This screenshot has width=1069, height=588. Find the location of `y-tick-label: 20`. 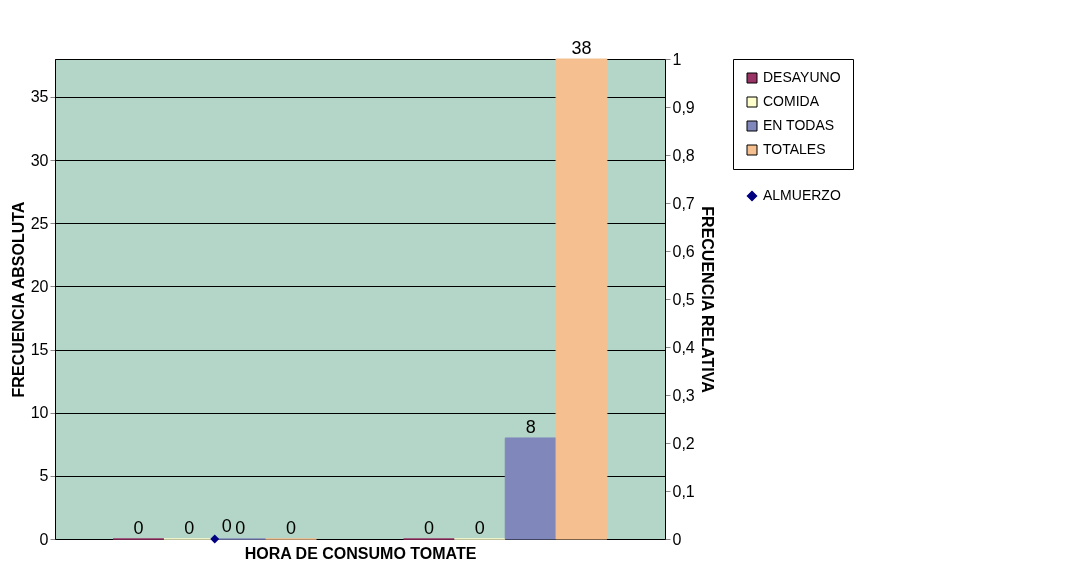

y-tick-label: 20 is located at coordinates (39, 286).